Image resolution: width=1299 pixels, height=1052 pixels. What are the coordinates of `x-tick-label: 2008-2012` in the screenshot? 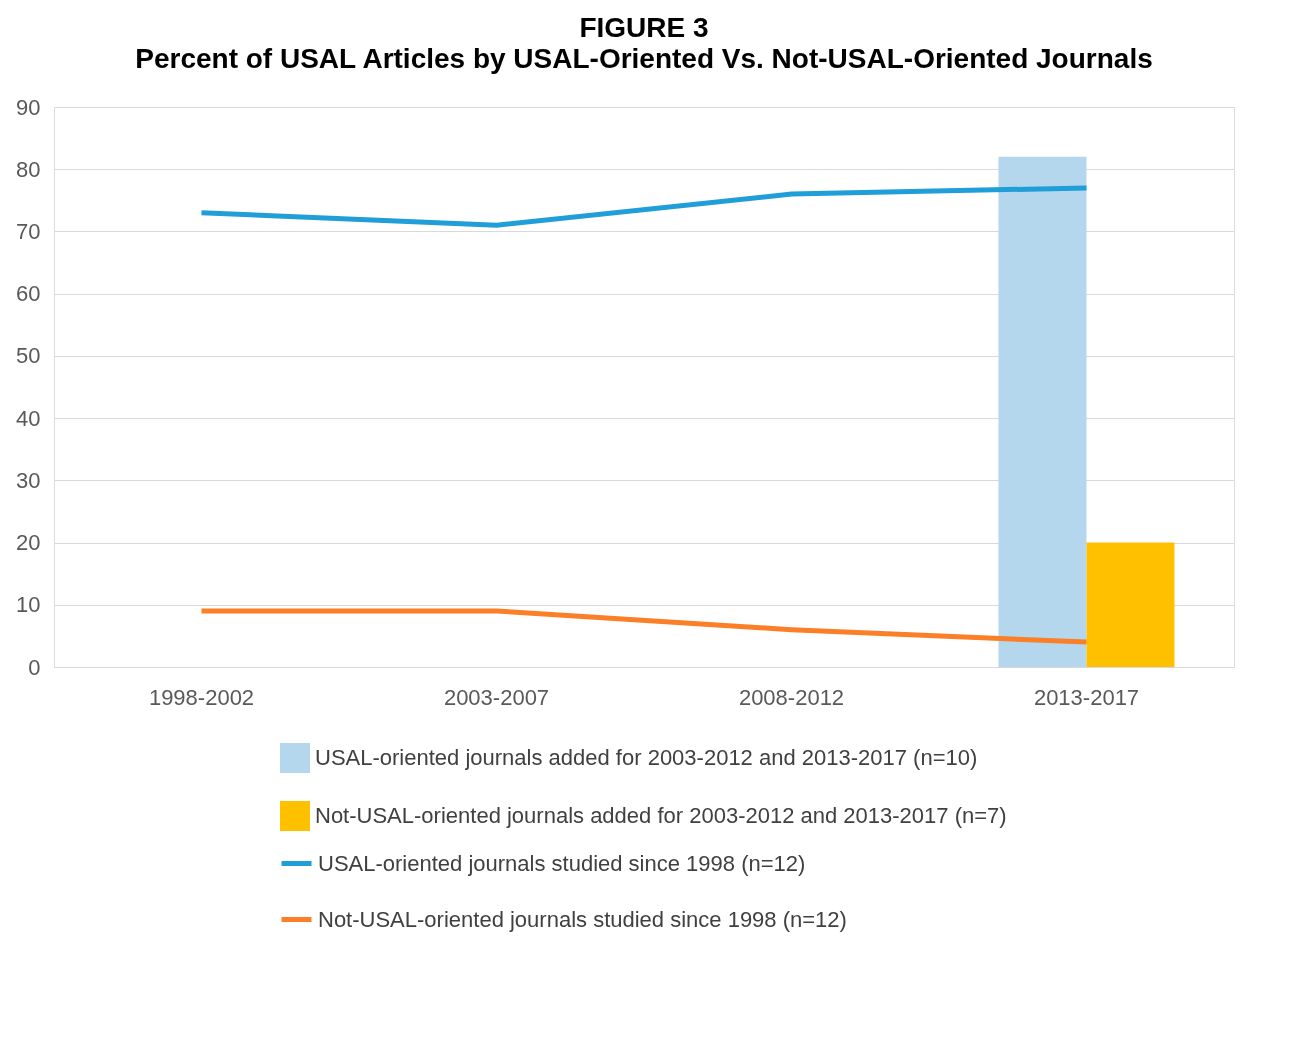 It's located at (791, 697).